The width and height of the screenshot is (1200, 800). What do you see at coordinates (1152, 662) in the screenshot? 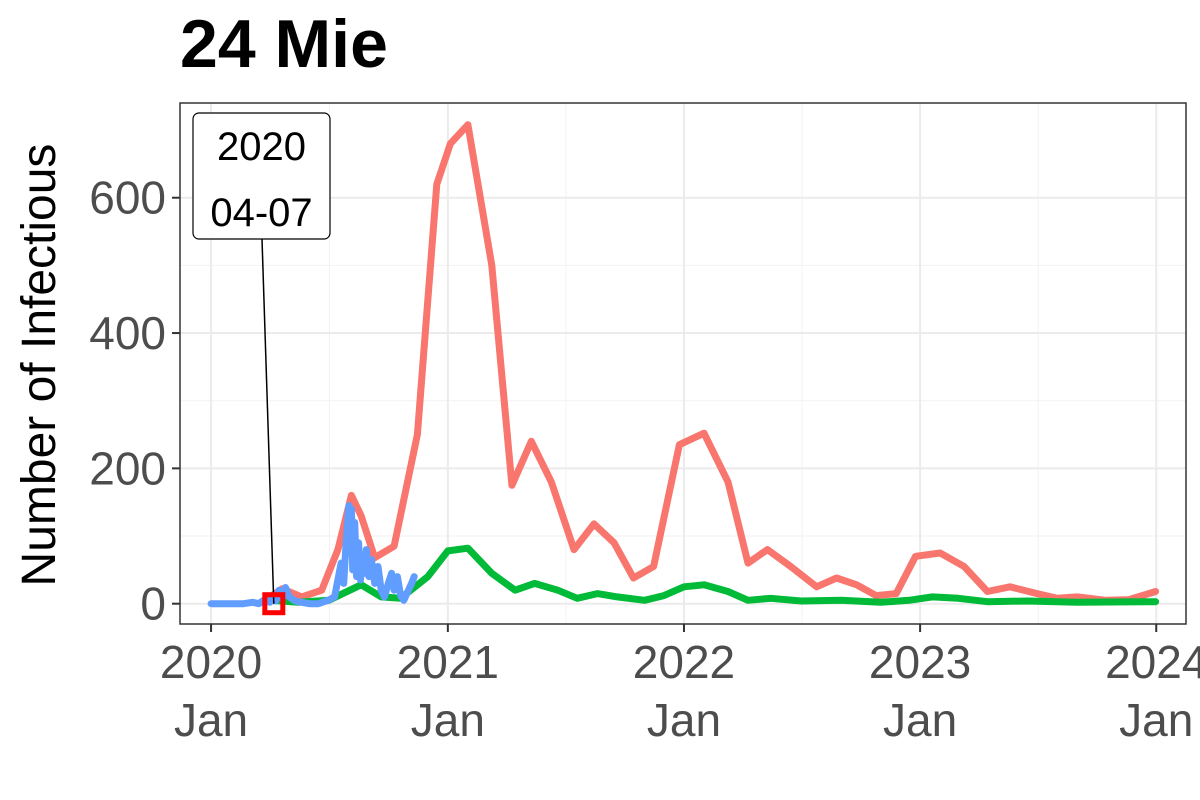
I see `x-tick-label-year: 2024` at bounding box center [1152, 662].